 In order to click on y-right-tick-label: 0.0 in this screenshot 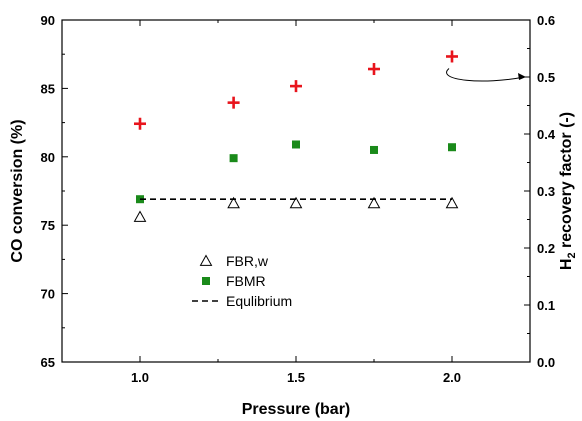, I will do `click(546, 362)`.